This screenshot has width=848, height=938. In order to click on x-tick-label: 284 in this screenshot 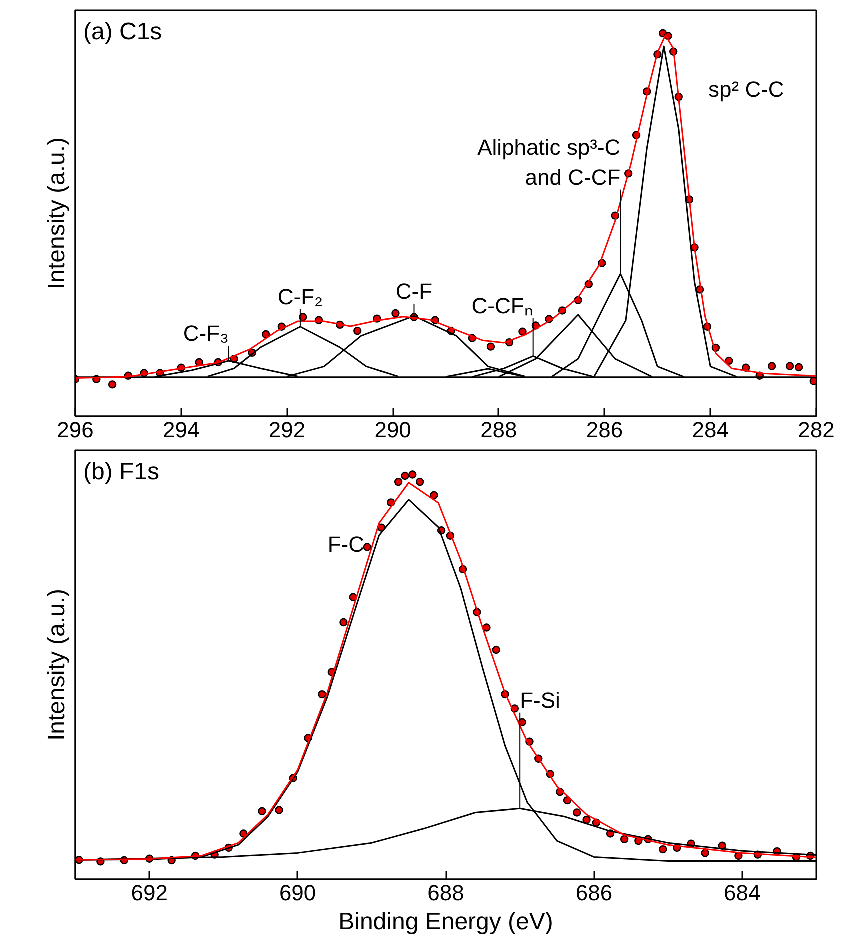, I will do `click(711, 430)`.